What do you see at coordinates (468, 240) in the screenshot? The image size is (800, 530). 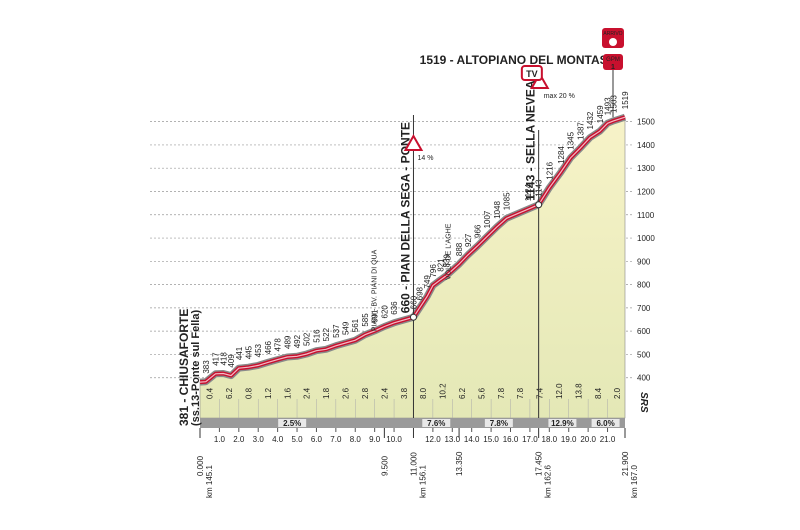 I see `altitude-label: 927` at bounding box center [468, 240].